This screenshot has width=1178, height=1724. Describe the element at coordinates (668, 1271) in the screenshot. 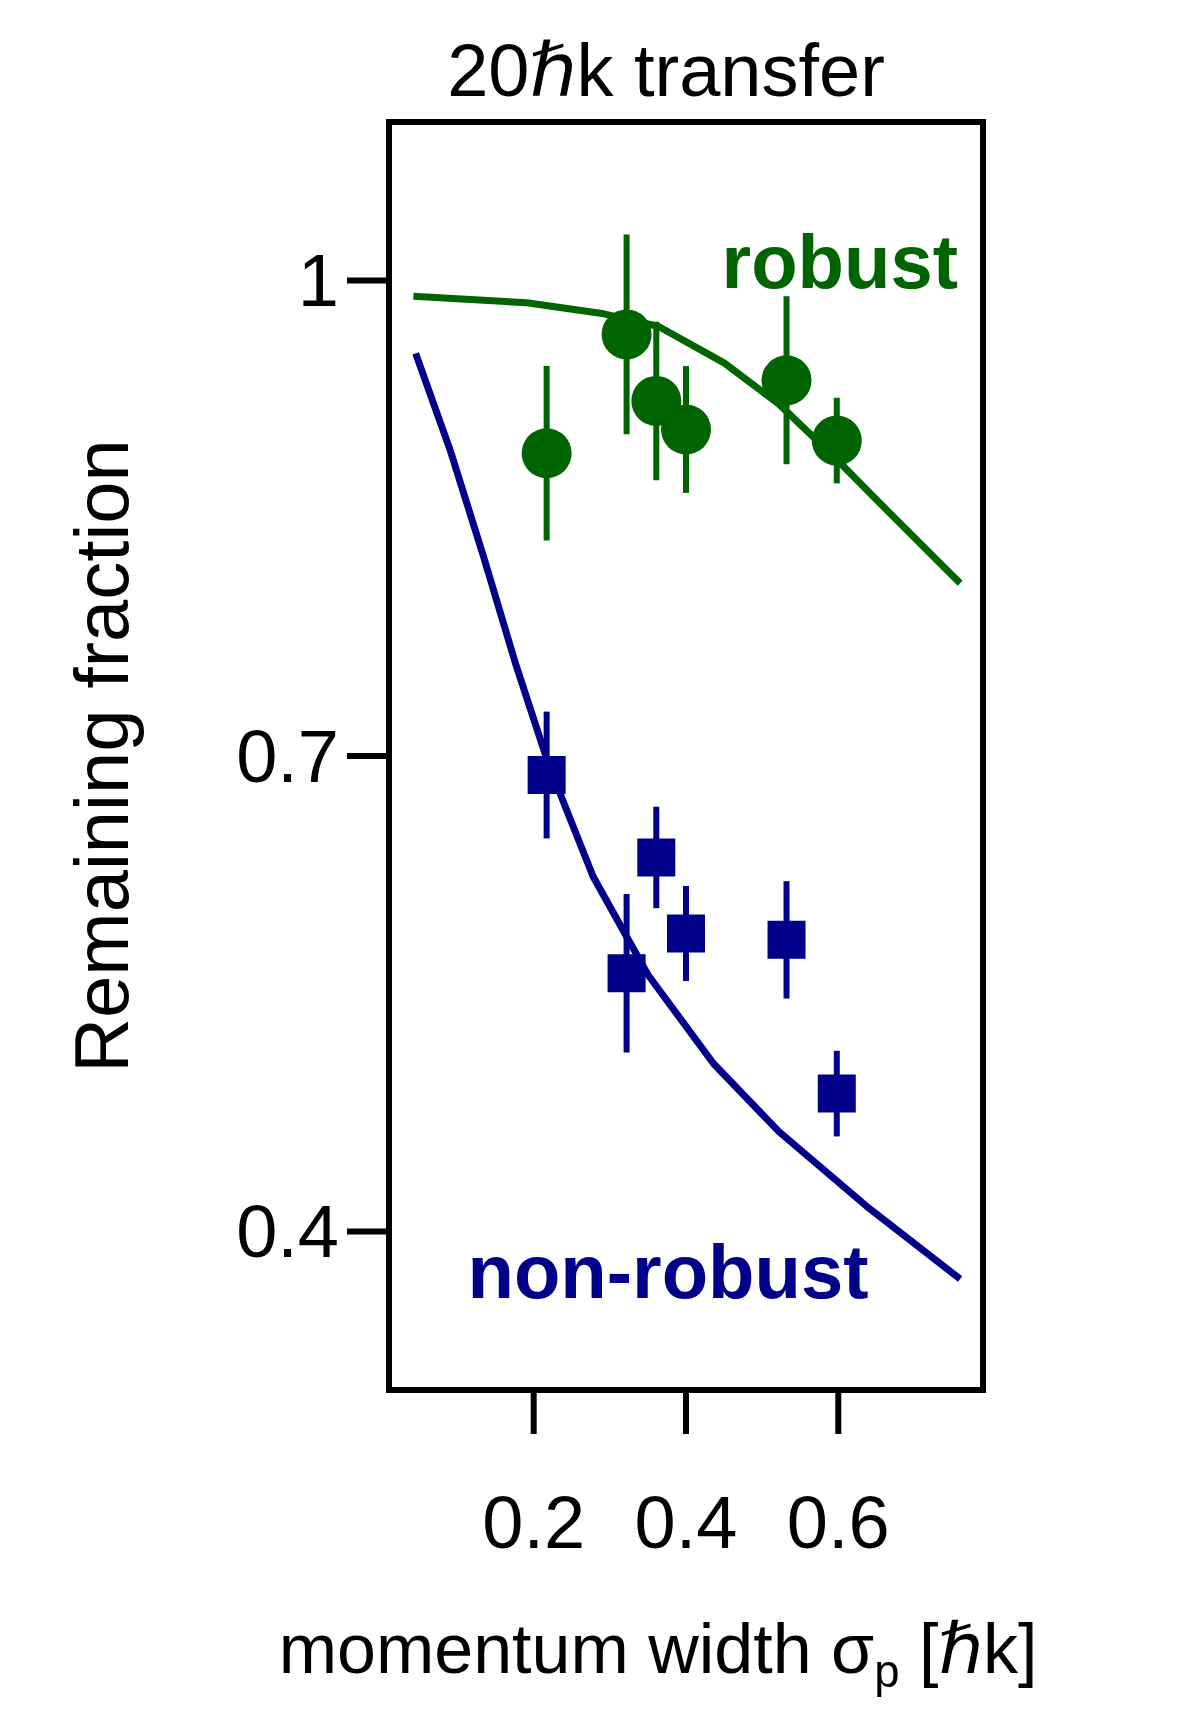

I see `series-label: non-robust` at that location.